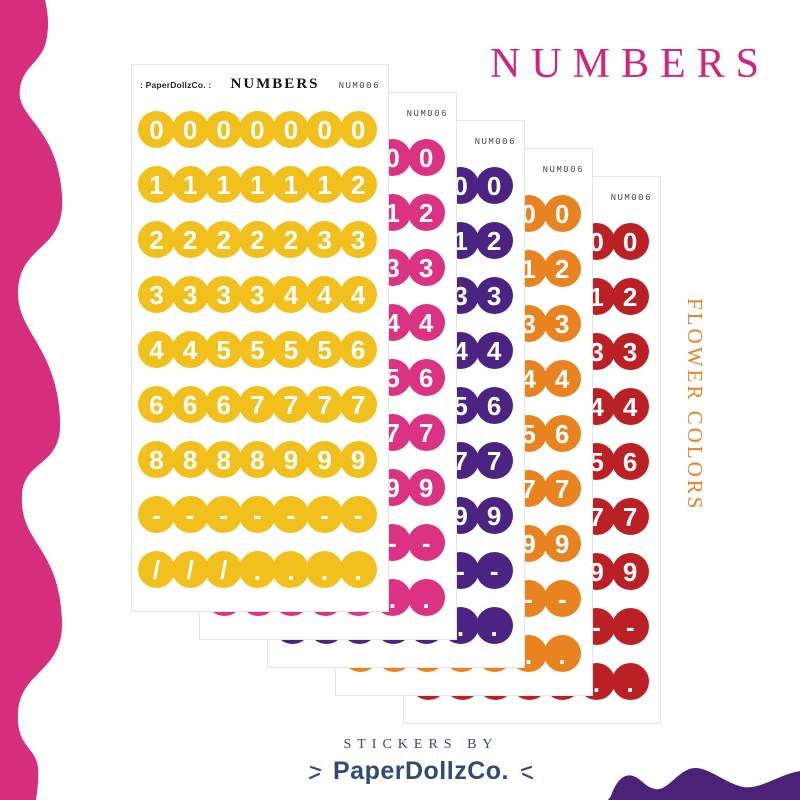  Describe the element at coordinates (31, 400) in the screenshot. I see `left-wave-decoration` at that location.